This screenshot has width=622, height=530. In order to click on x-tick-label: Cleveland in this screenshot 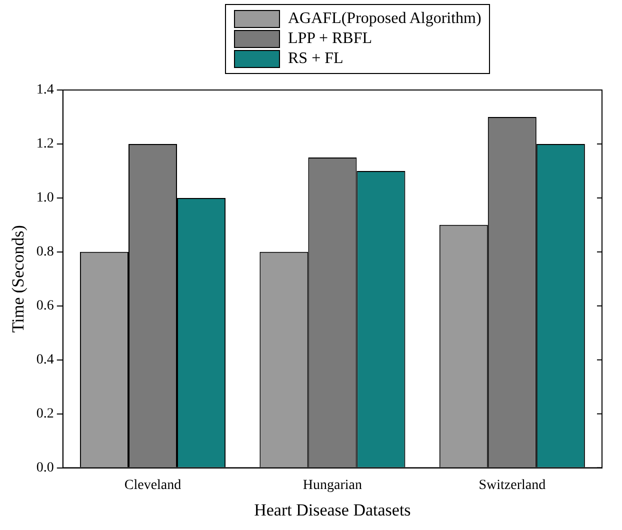, I will do `click(153, 485)`.